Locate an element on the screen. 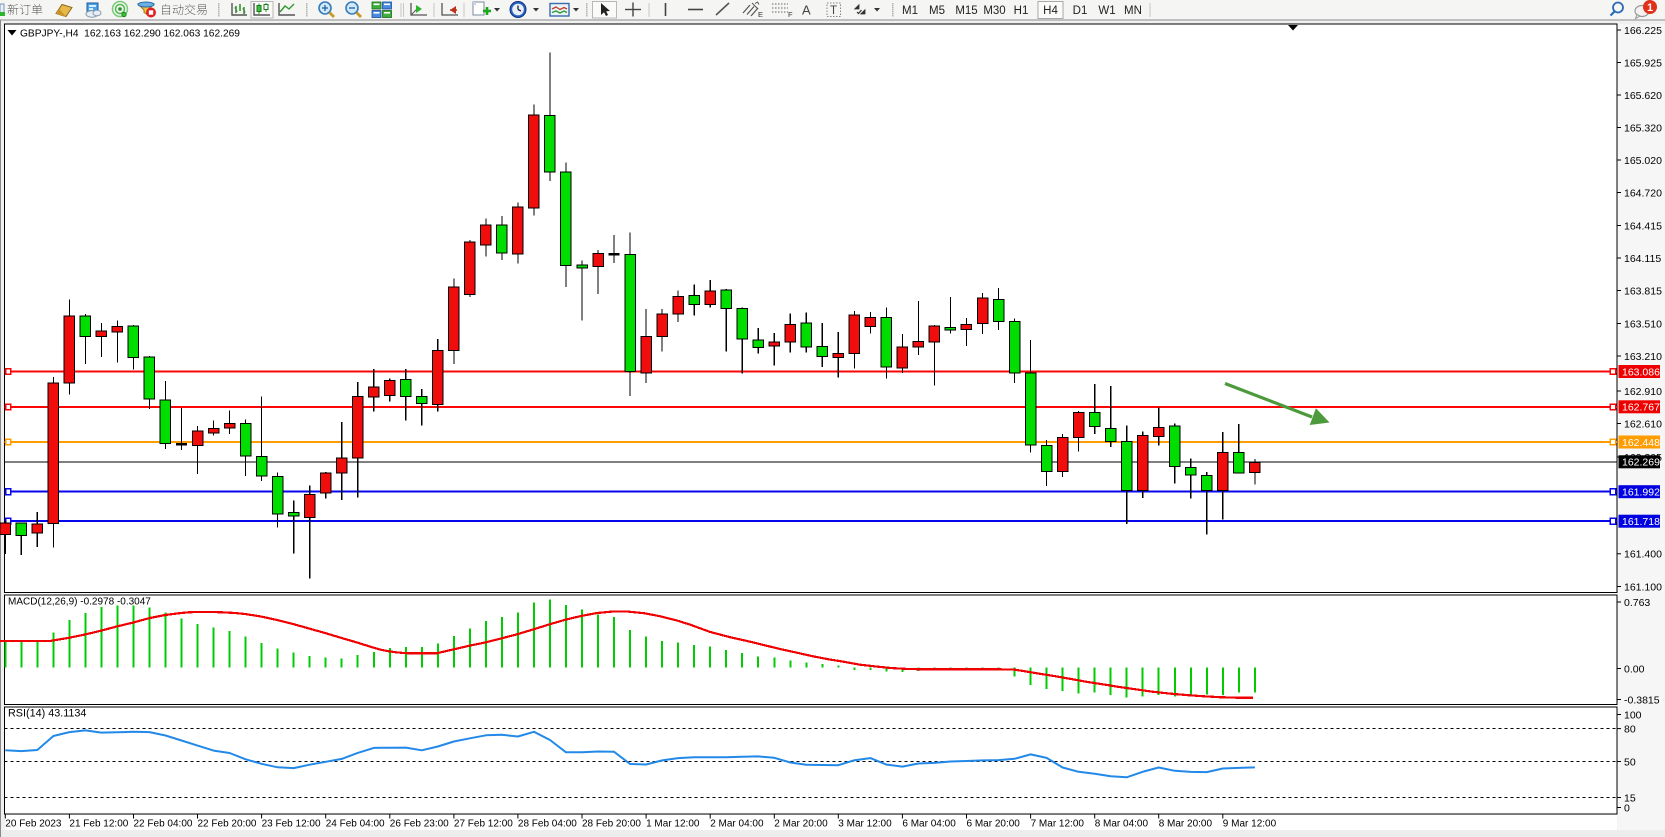 Image resolution: width=1665 pixels, height=837 pixels. svg-text: 22 Feb 20:00 is located at coordinates (227, 824).